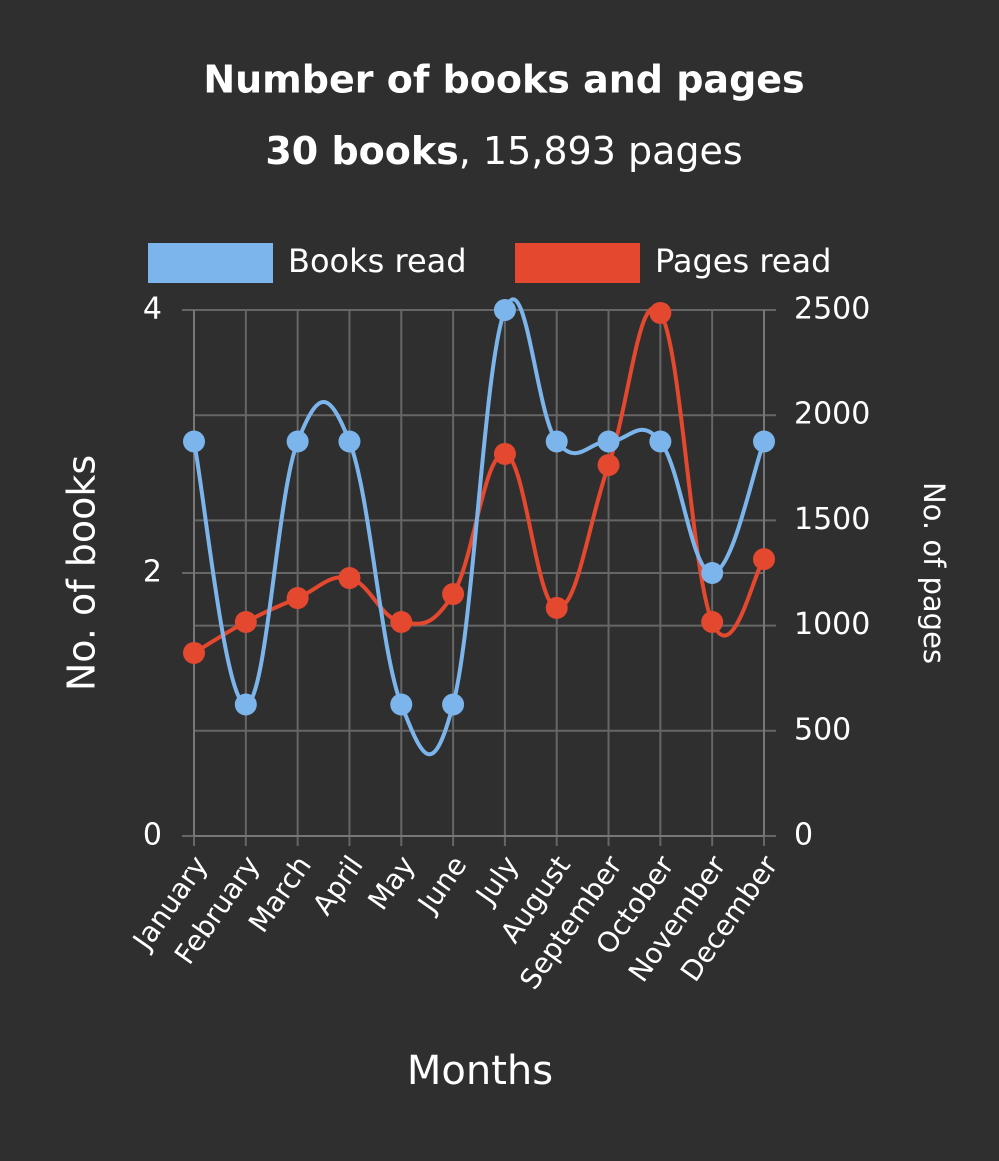  Describe the element at coordinates (832, 519) in the screenshot. I see `y2-tick-label: 1500` at that location.